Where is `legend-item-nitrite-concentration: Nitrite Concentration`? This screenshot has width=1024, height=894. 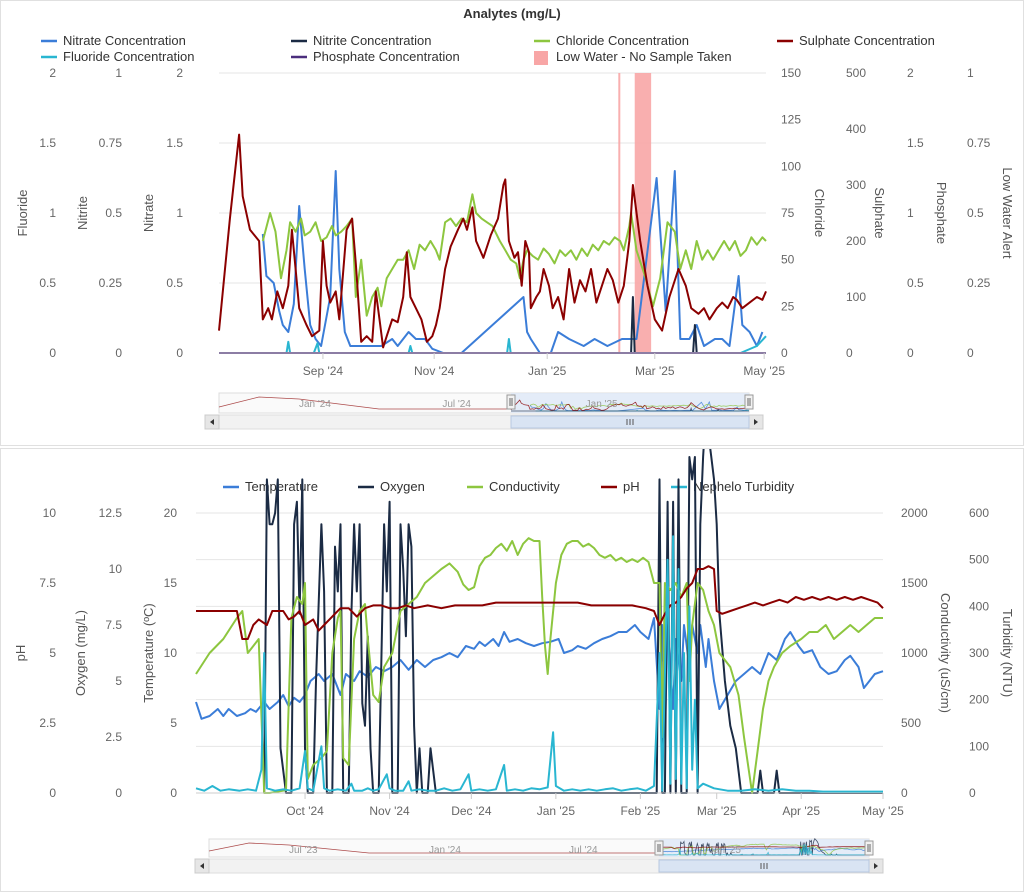
legend-item-nitrite-concentration: Nitrite Concentration is located at coordinates (361, 40).